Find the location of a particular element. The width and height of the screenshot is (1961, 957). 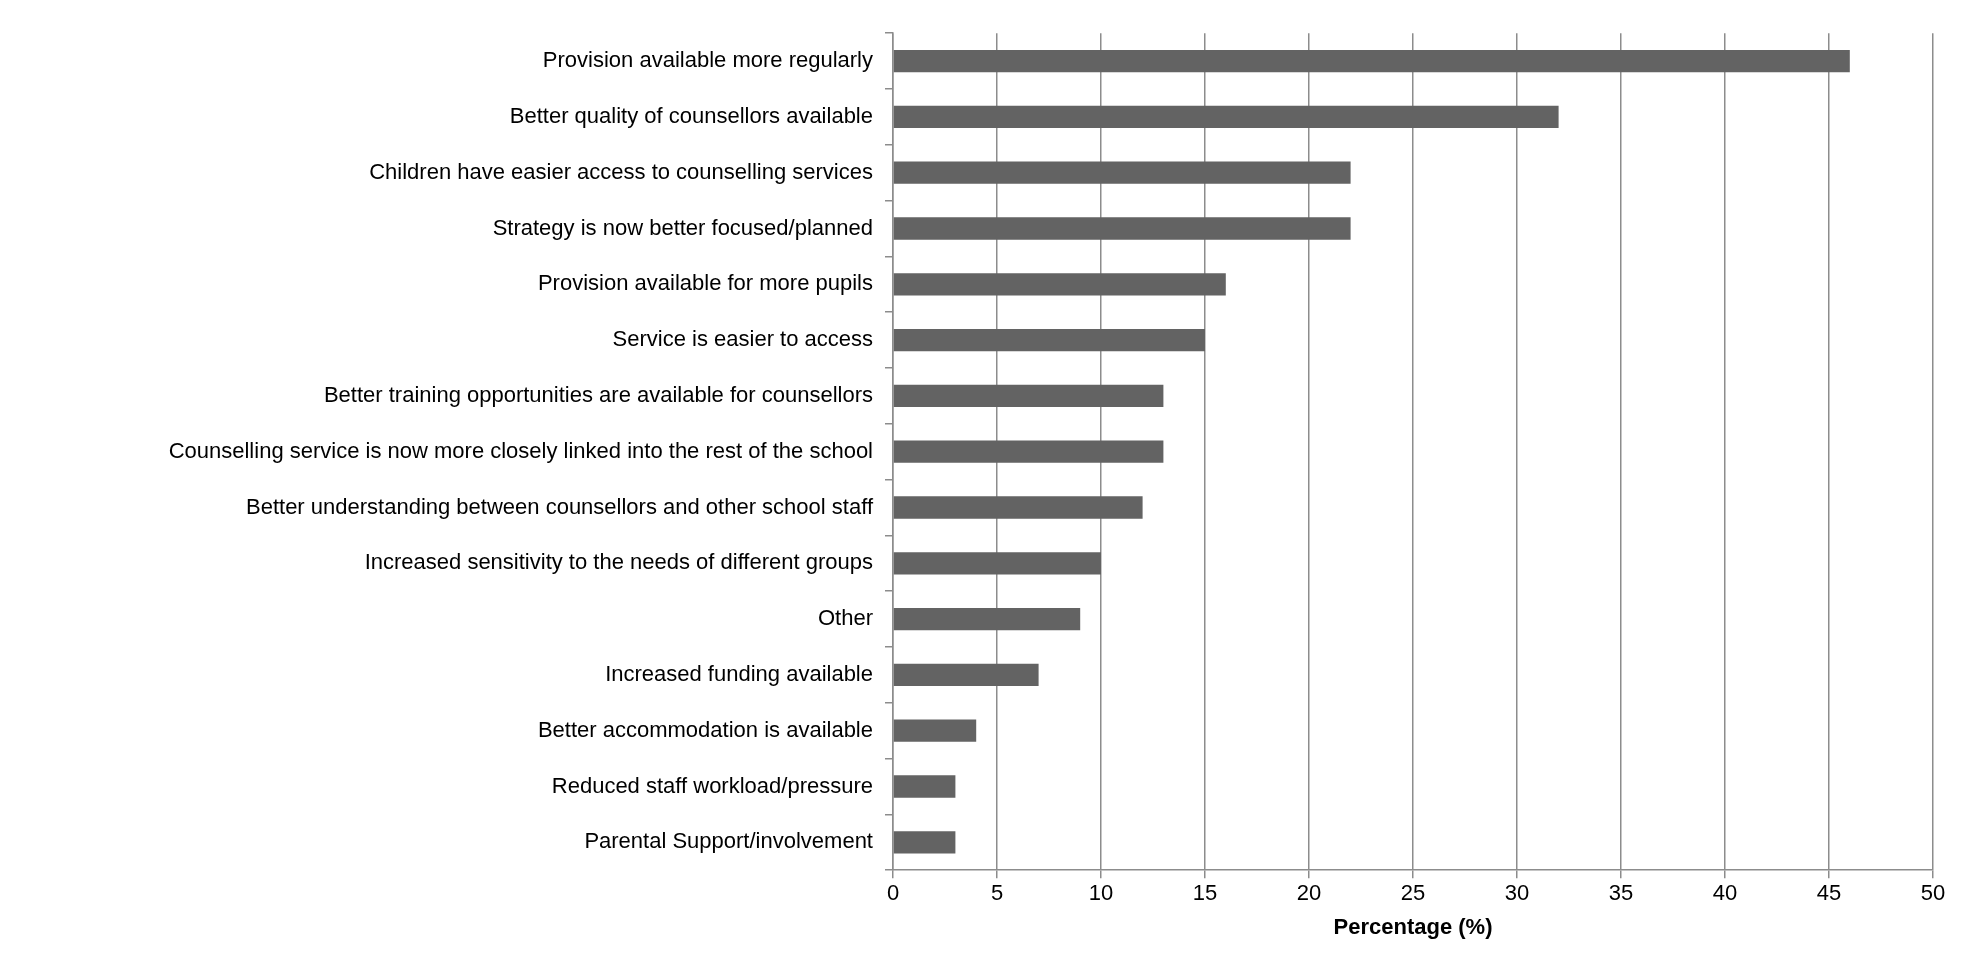

x-tick-label: 35 is located at coordinates (1621, 893).